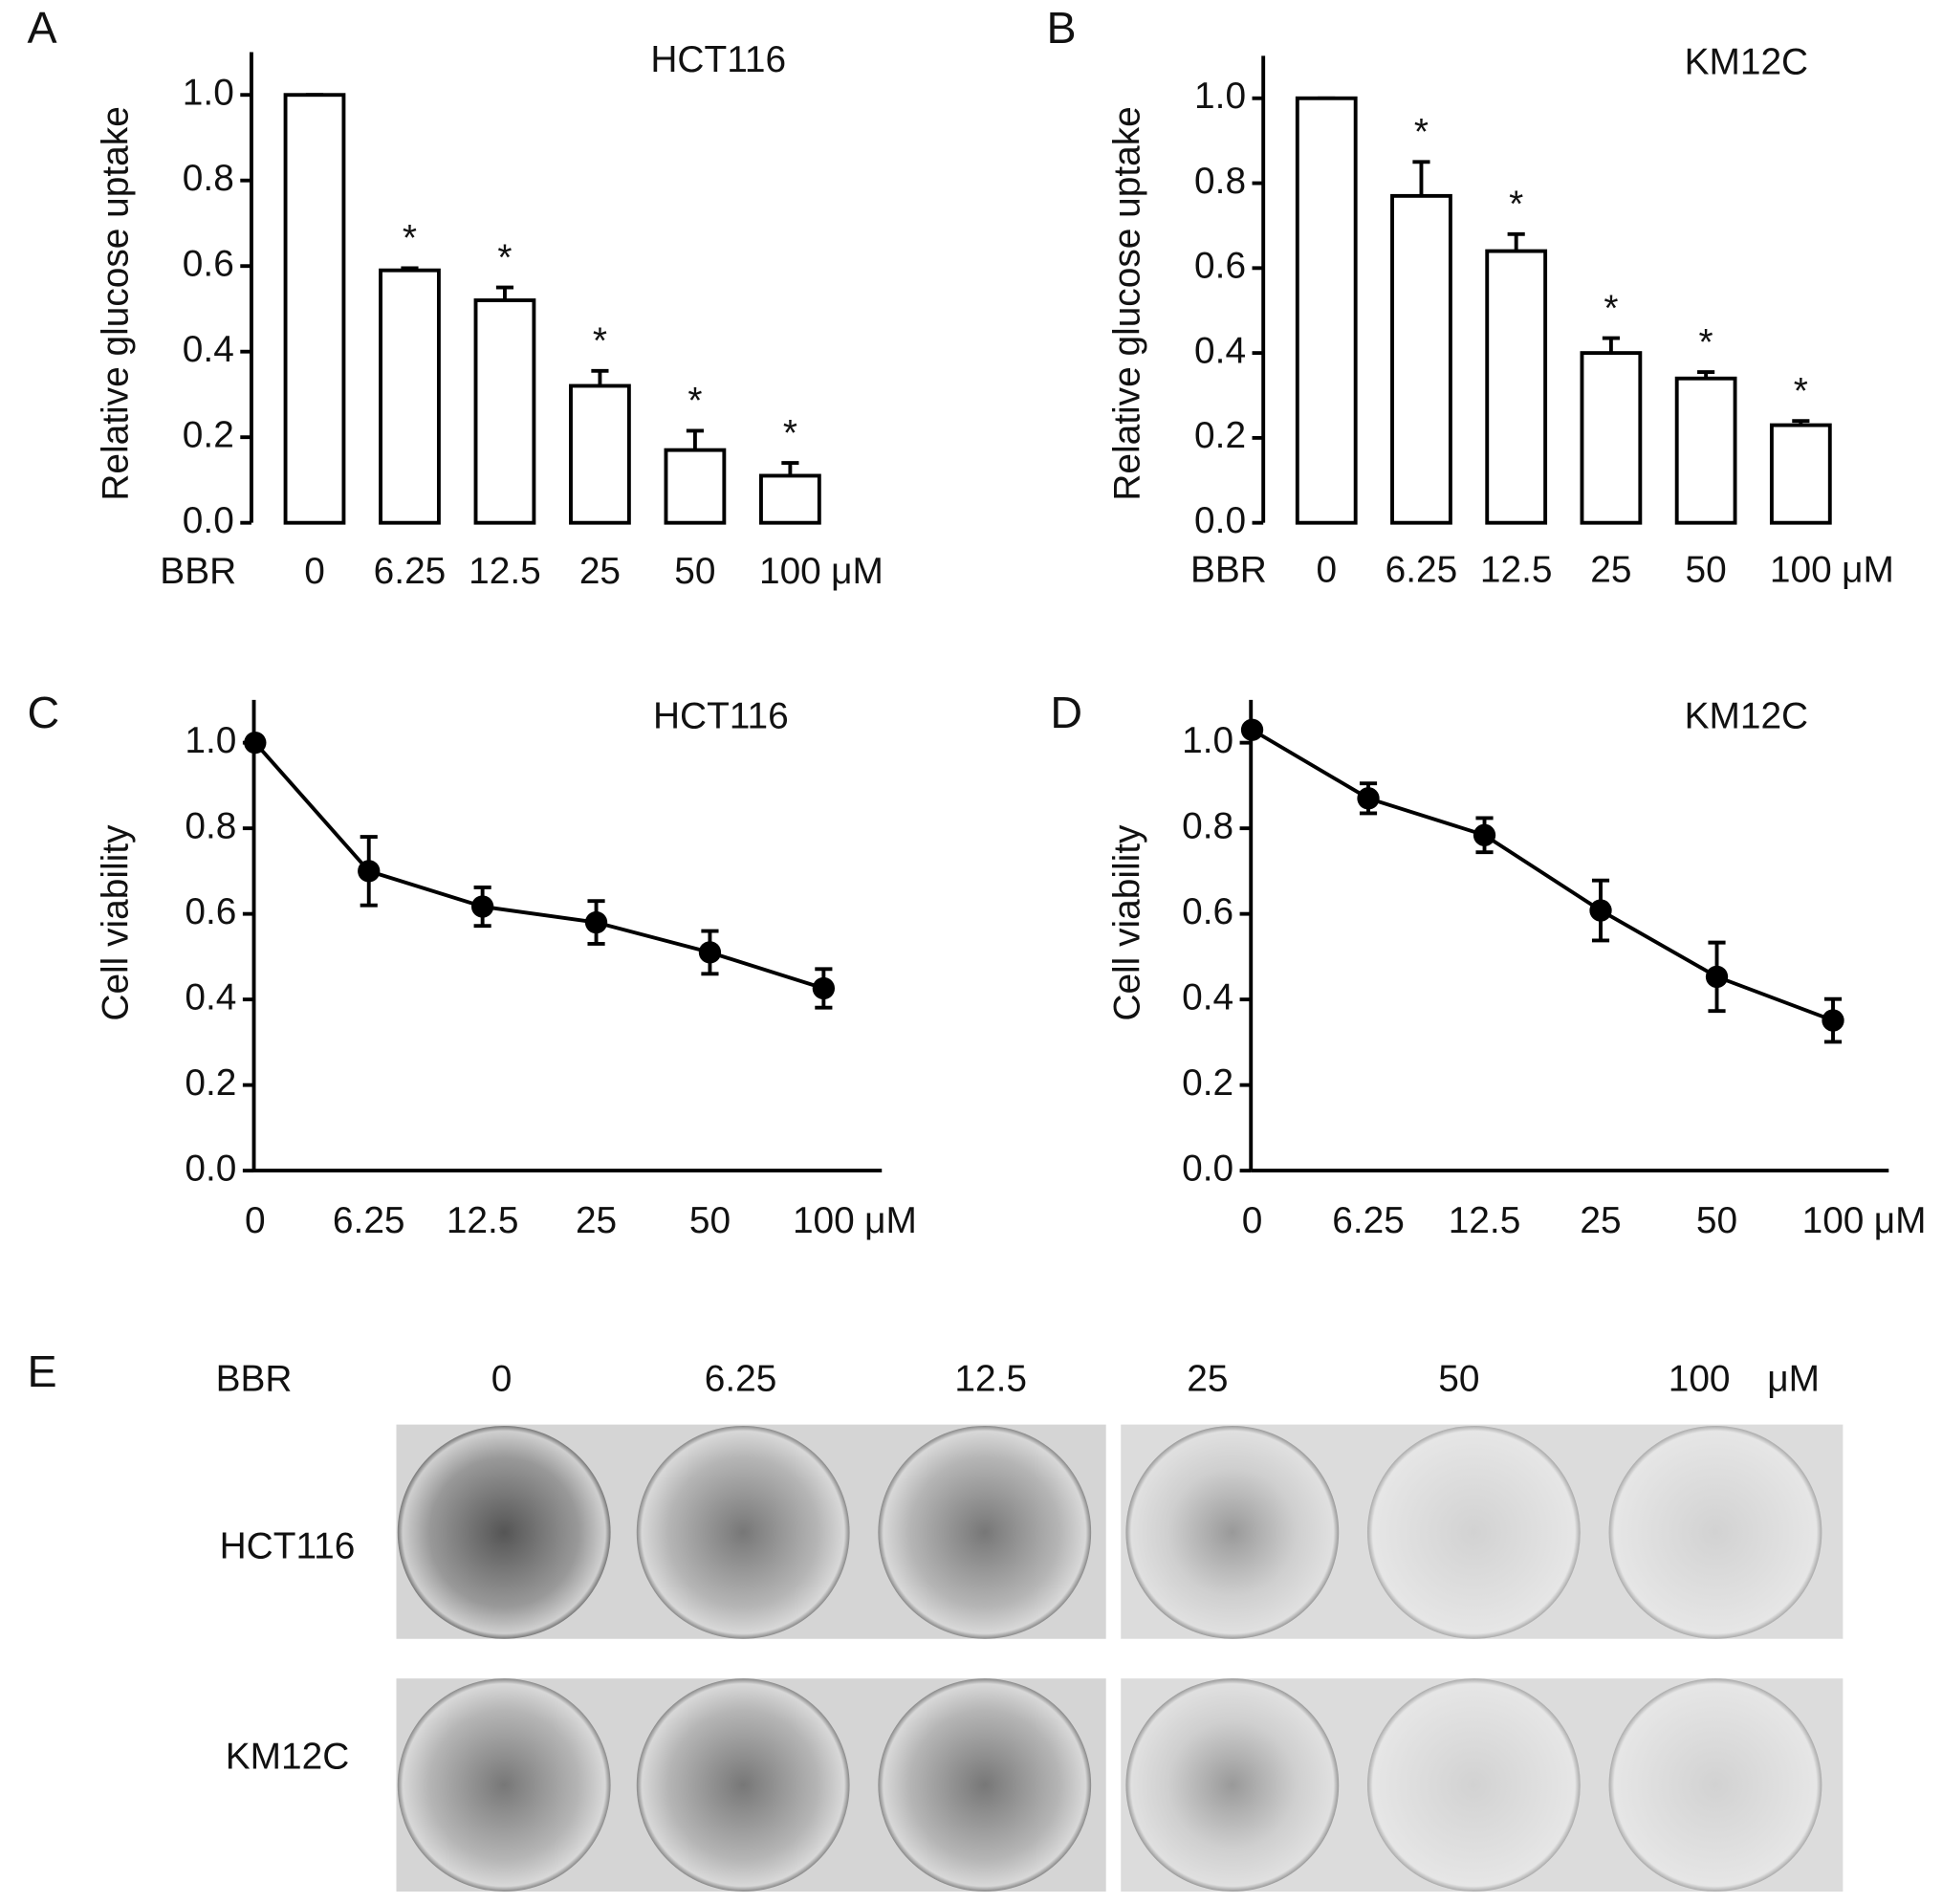 The image size is (1942, 1904). Describe the element at coordinates (41, 28) in the screenshot. I see `panel-label: A` at that location.